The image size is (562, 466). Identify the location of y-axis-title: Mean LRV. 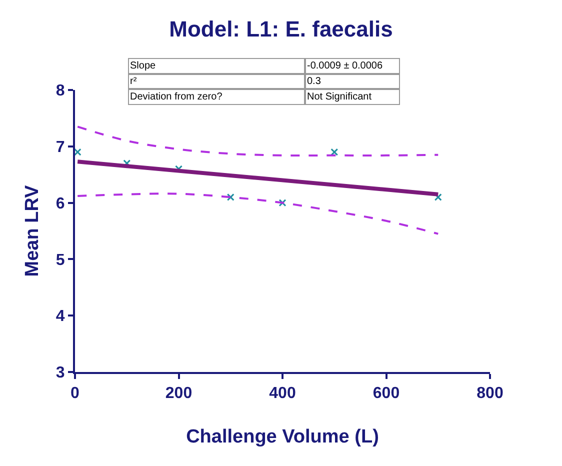
(33, 230).